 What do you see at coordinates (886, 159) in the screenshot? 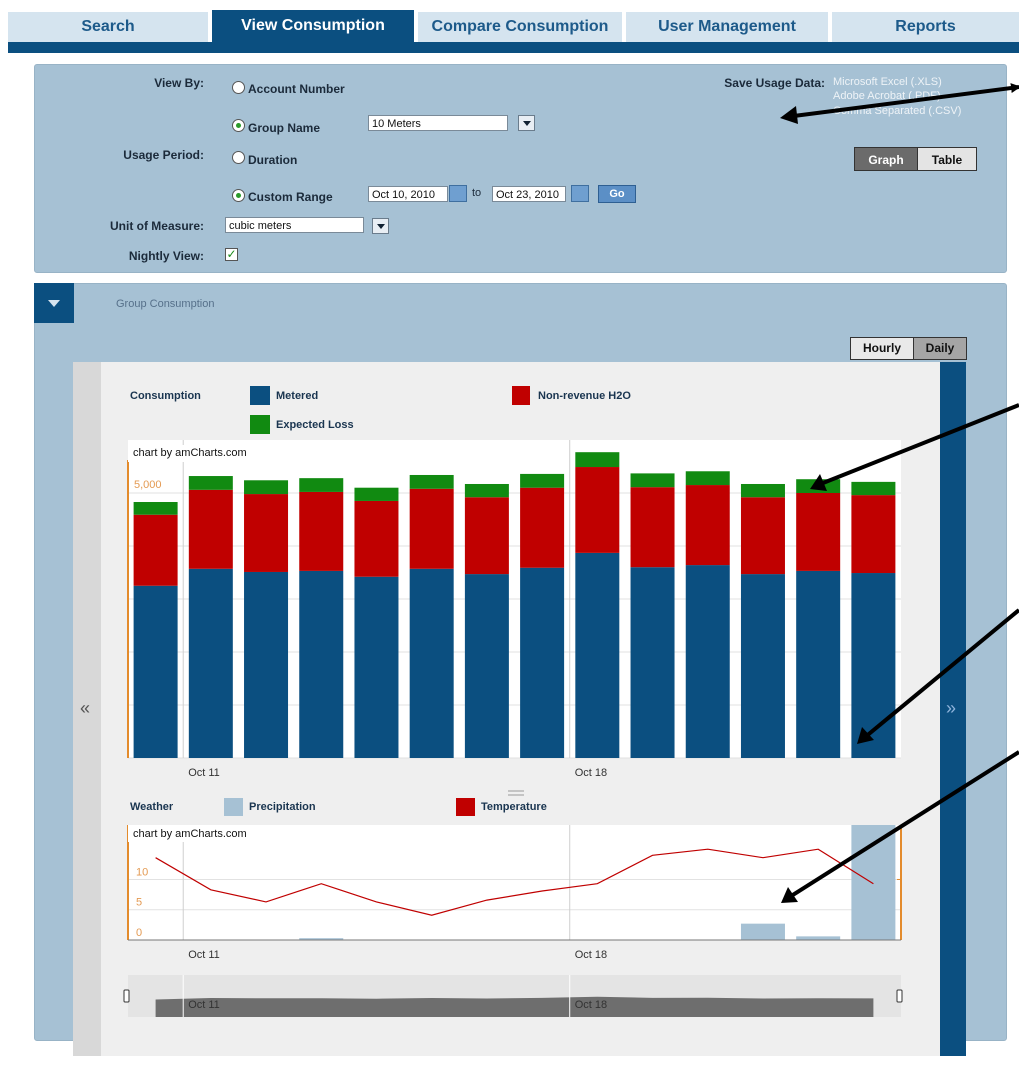
I see `graph-toggle: Graph` at bounding box center [886, 159].